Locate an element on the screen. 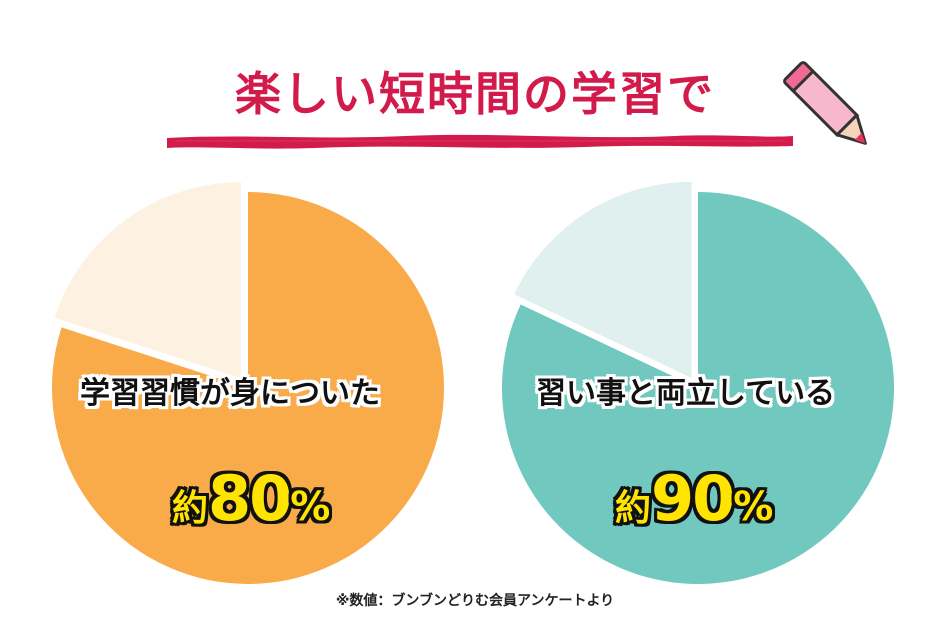 The image size is (950, 617). chart-2-value: 約90% is located at coordinates (694, 498).